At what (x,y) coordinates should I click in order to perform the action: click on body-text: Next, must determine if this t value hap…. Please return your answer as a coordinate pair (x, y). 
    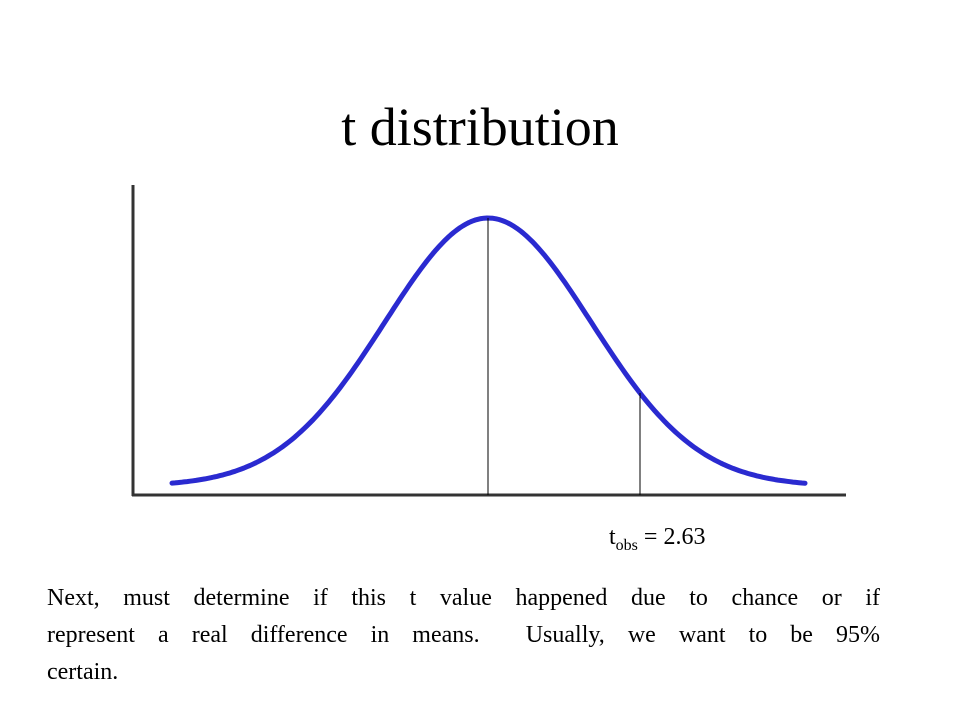
    Looking at the image, I should click on (463, 635).